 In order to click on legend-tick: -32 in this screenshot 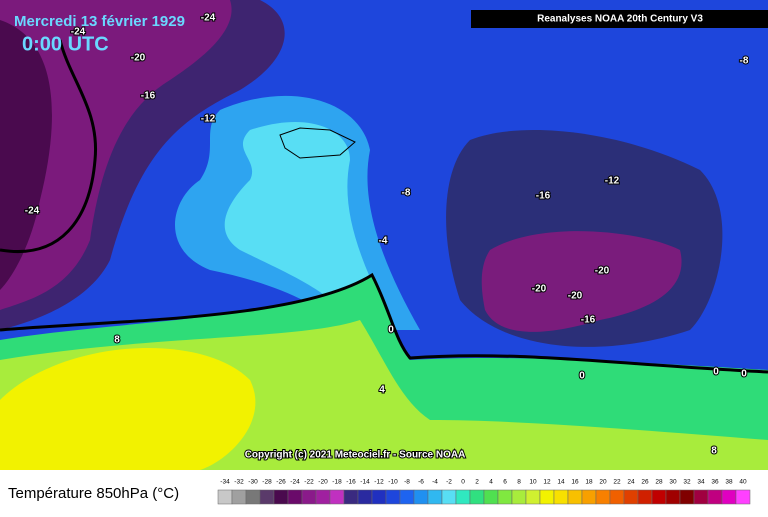, I will do `click(239, 482)`.